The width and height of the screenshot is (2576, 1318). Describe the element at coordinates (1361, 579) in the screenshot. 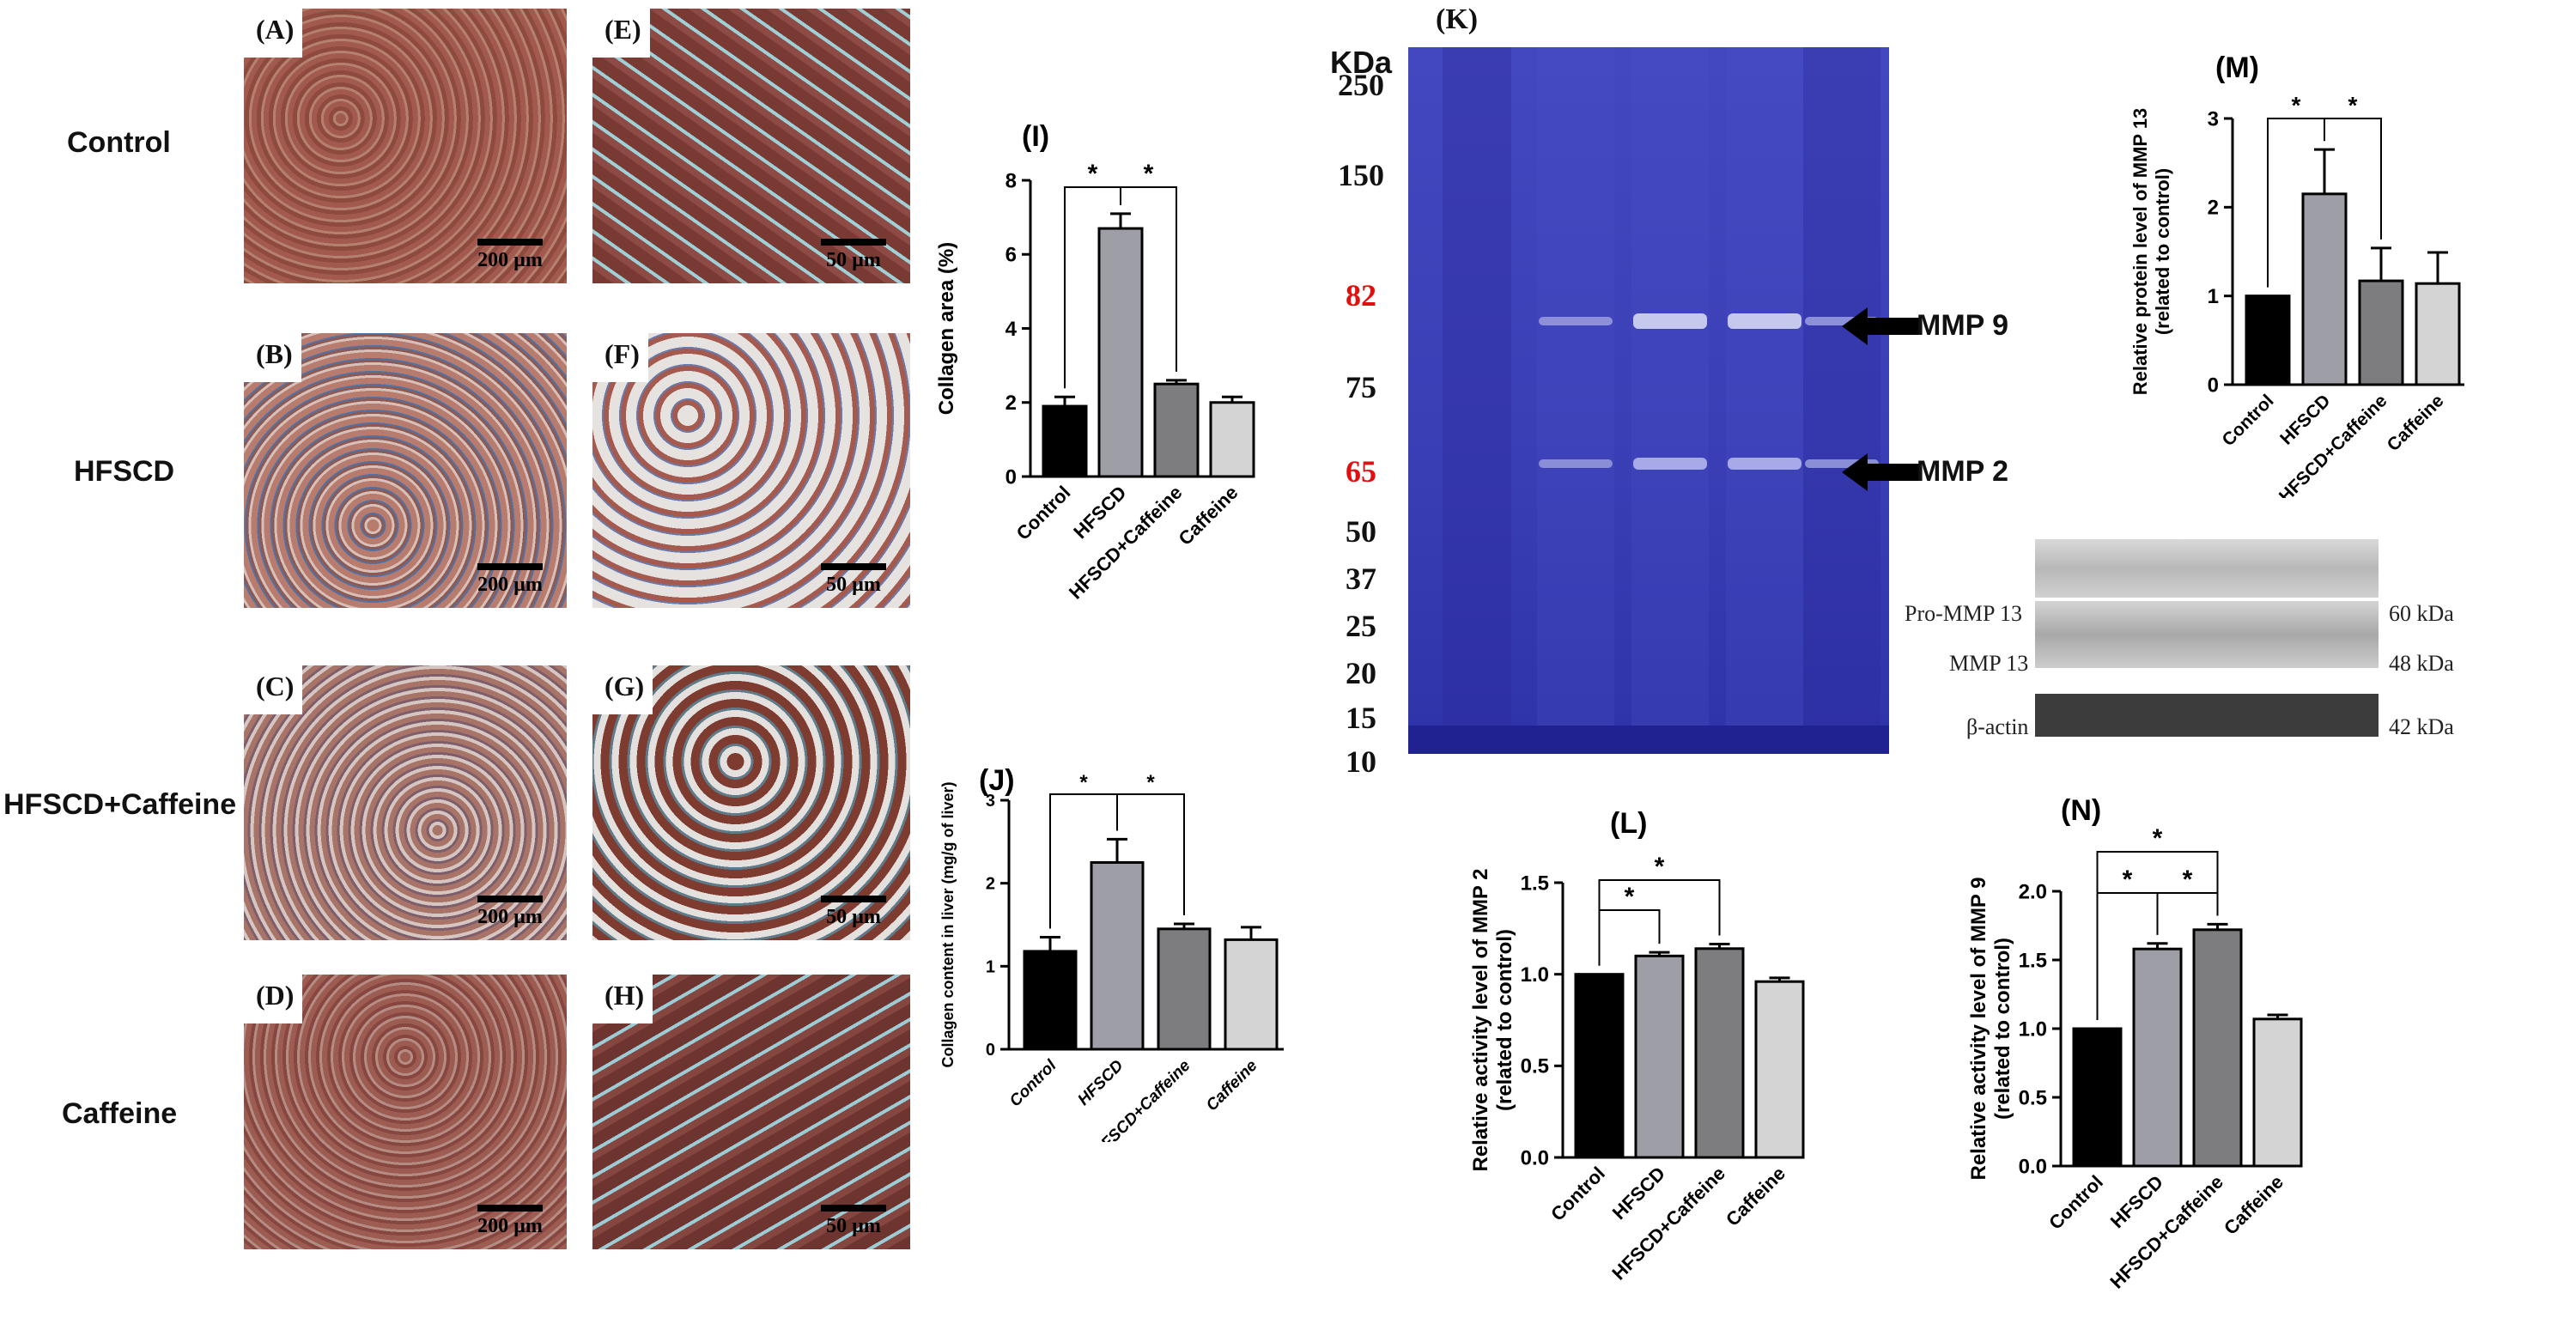

I see `mw-marker-37: 37` at that location.